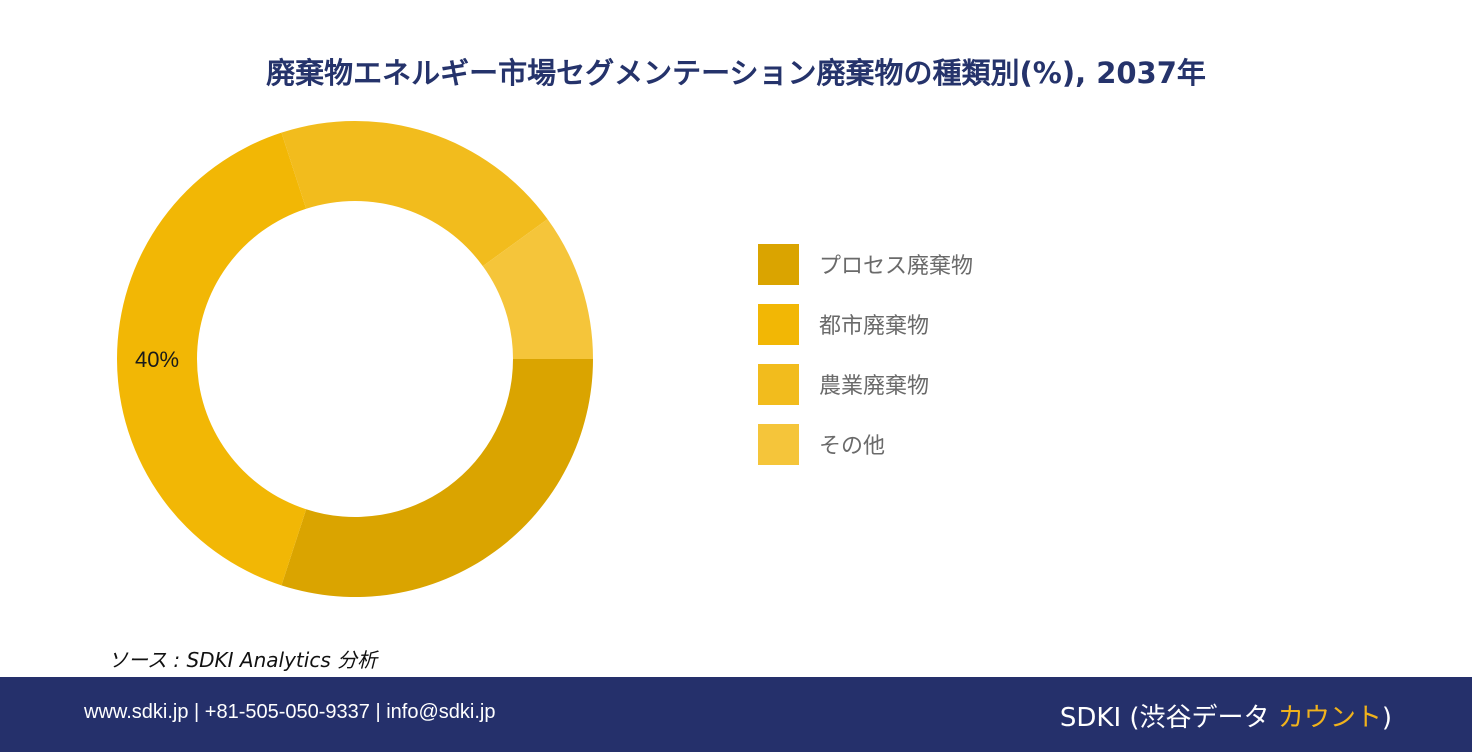 Image resolution: width=1472 pixels, height=752 pixels. I want to click on legend-item-other: その他, so click(865, 444).